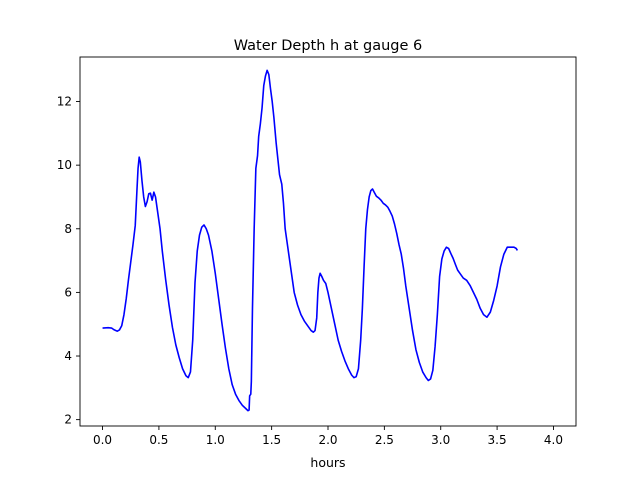  Describe the element at coordinates (68, 261) in the screenshot. I see `y-axis: 2 4 6 8 10 12` at that location.